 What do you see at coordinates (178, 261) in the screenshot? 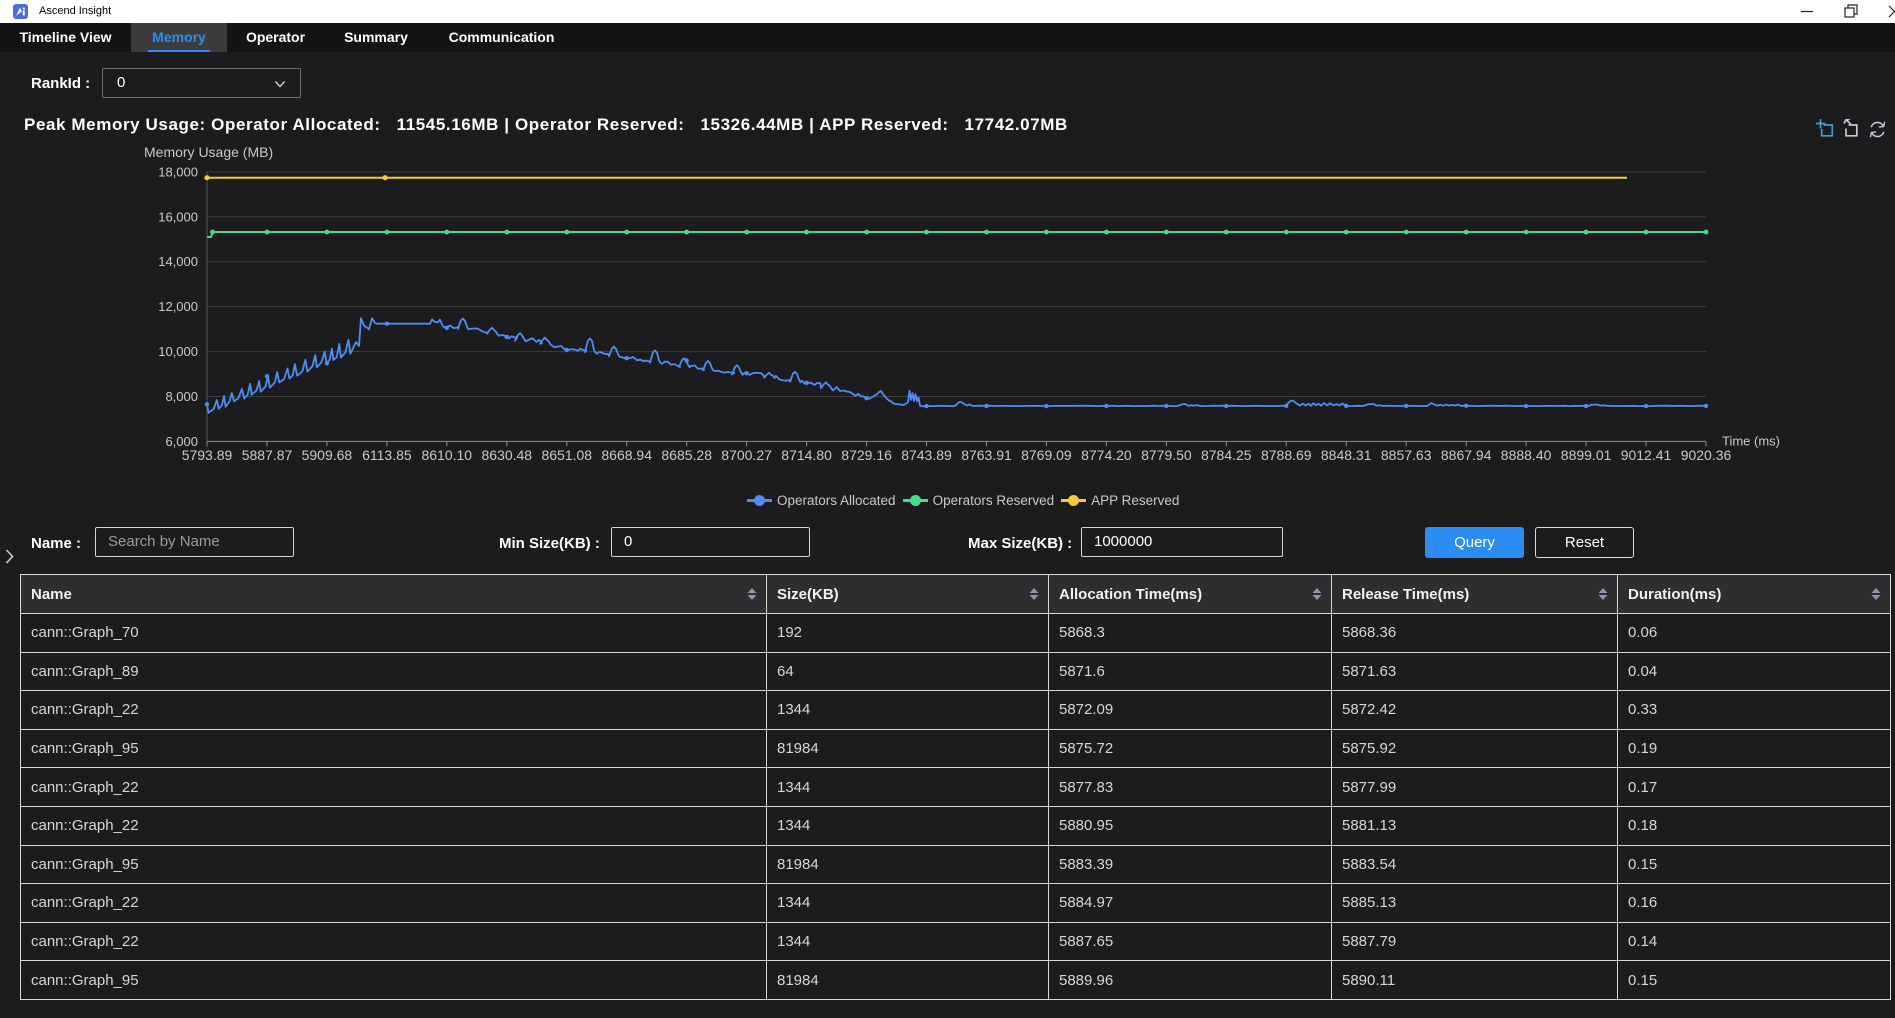
I see `svg-text: 14,000` at bounding box center [178, 261].